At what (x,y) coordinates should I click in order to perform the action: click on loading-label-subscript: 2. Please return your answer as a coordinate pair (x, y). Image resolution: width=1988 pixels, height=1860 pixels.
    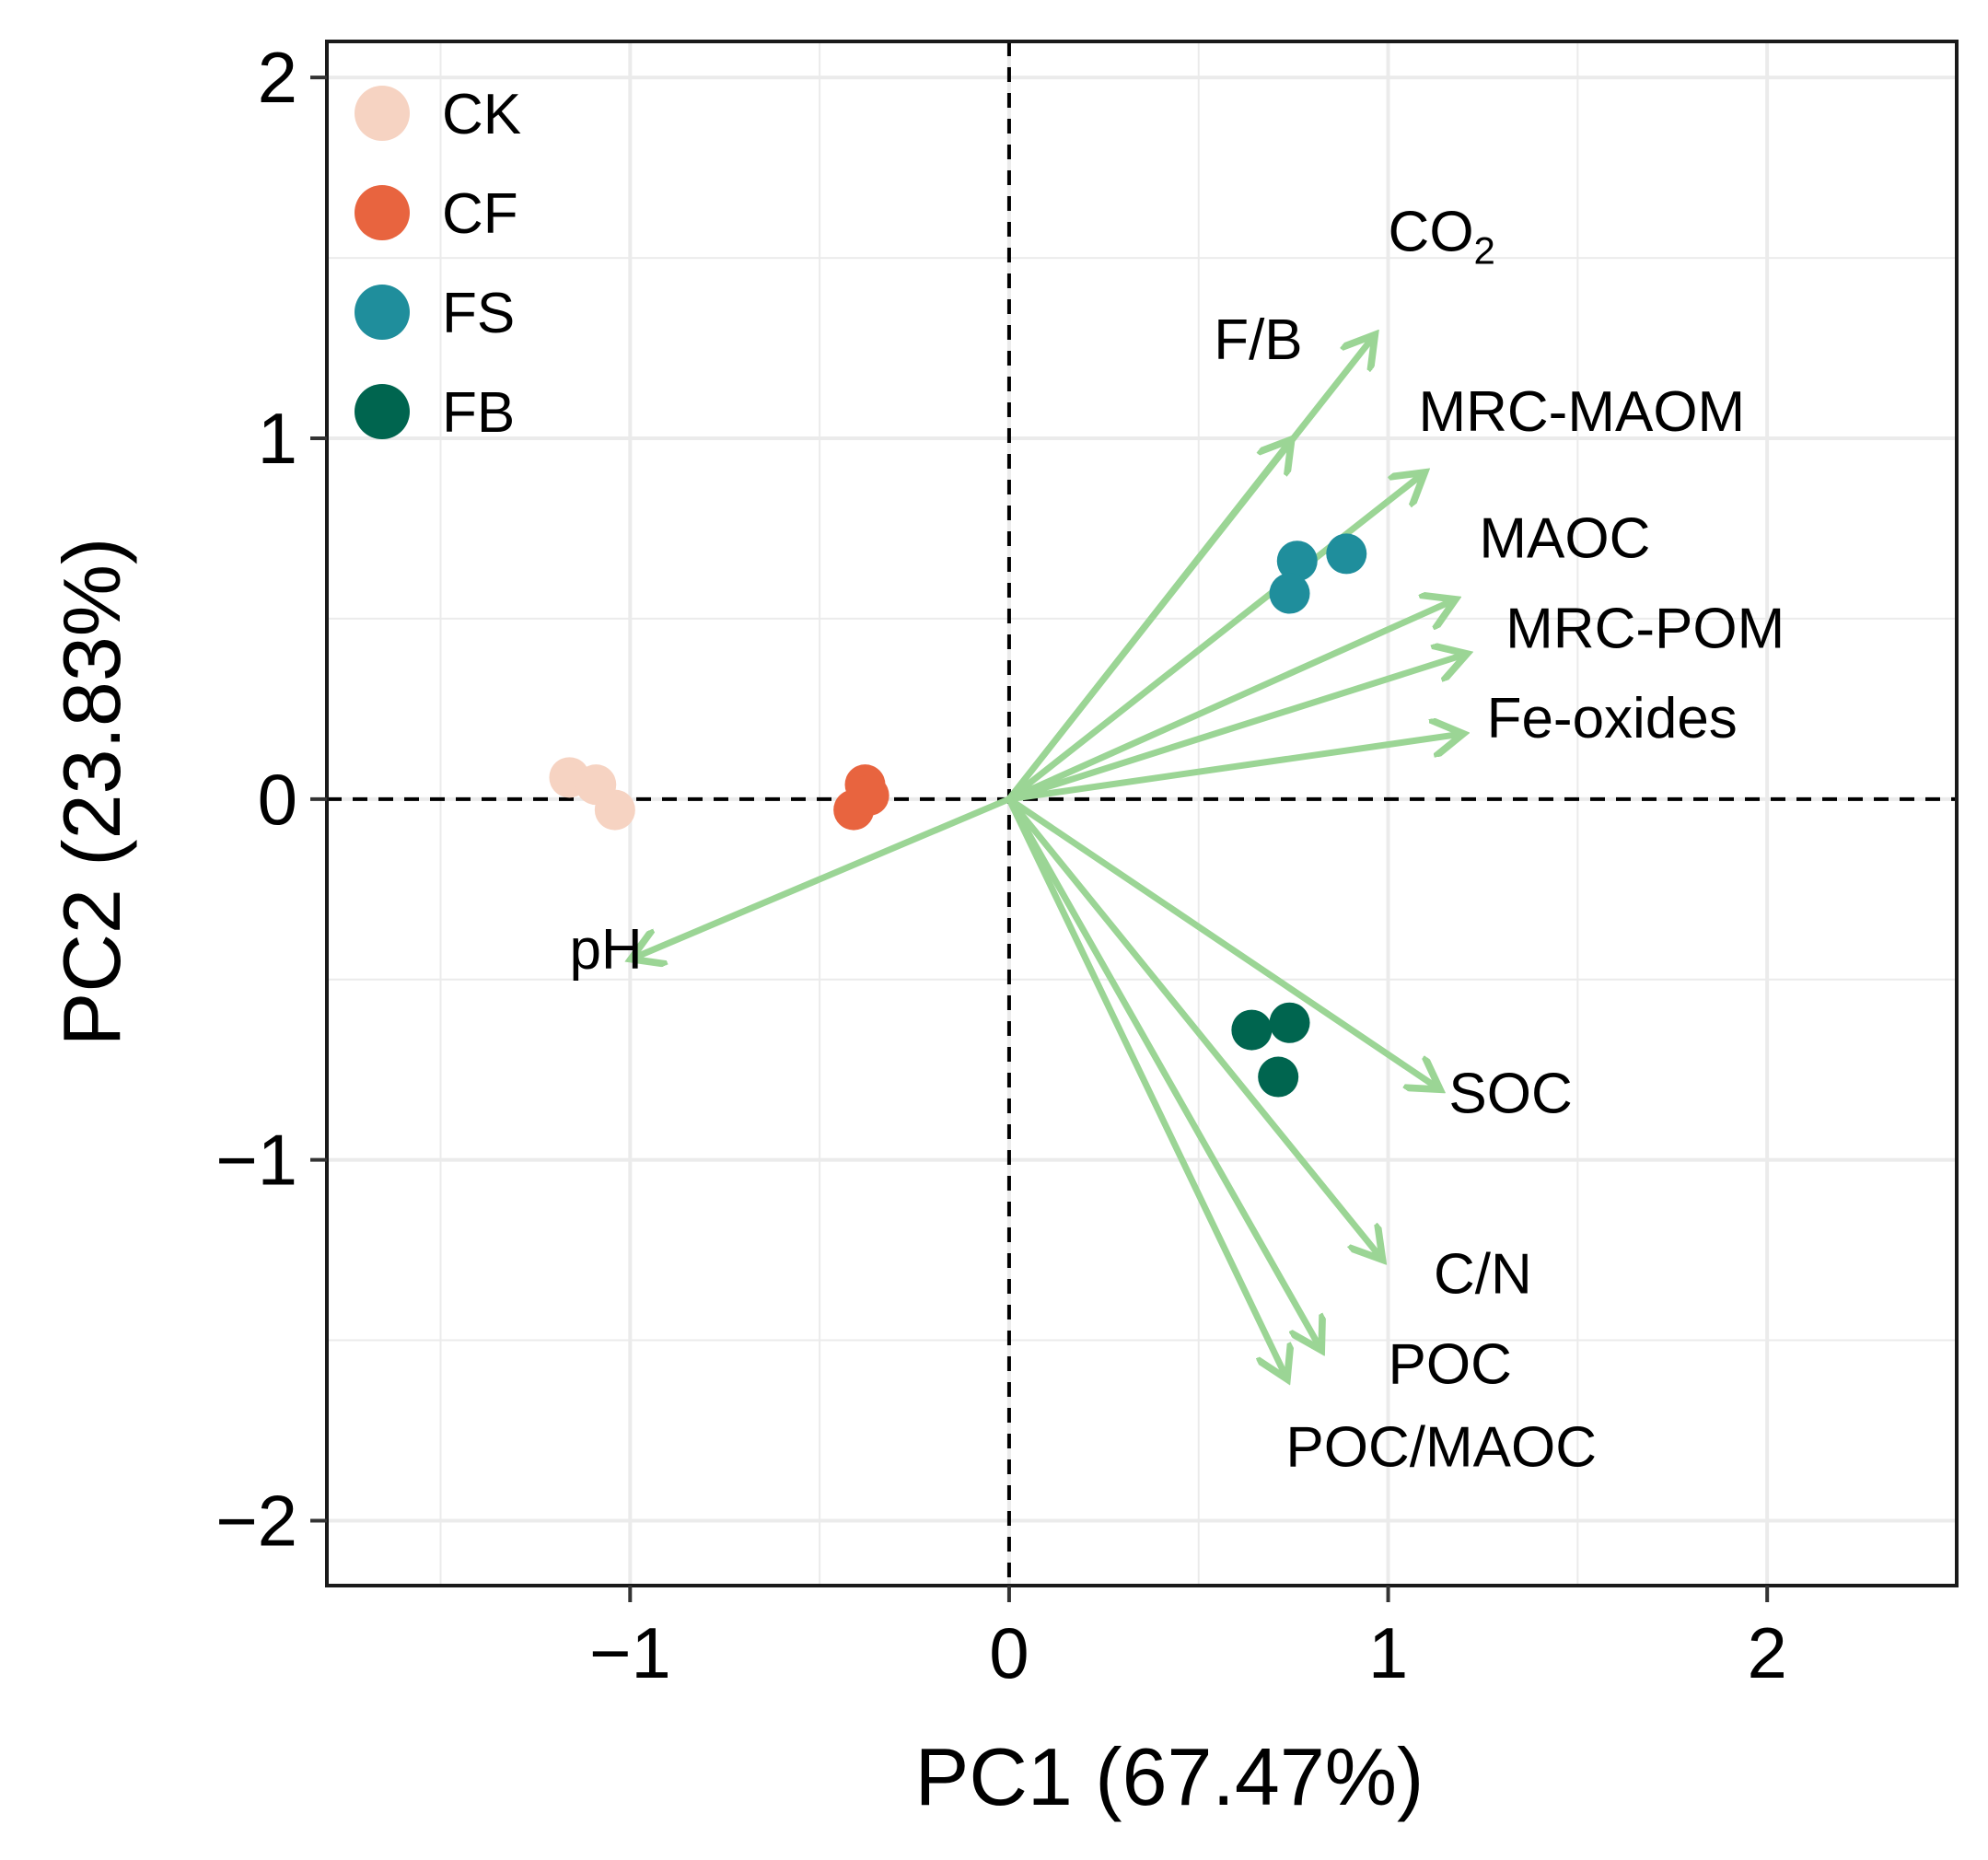
    Looking at the image, I should click on (1485, 250).